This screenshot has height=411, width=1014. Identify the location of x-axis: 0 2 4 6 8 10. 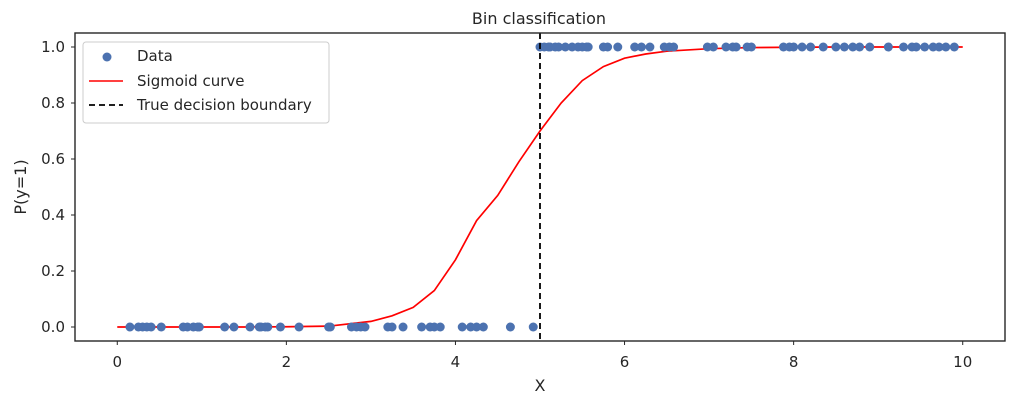
(542, 356).